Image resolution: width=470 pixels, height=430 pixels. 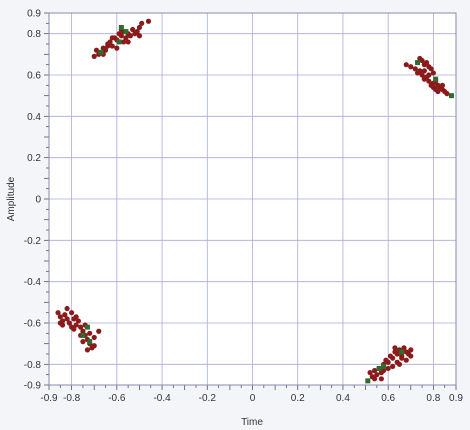 I want to click on x-tick-label: 0.4, so click(x=343, y=398).